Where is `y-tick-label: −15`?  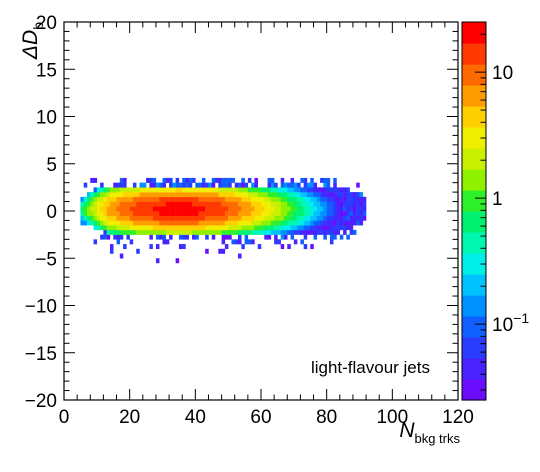
y-tick-label: −15 is located at coordinates (41, 354).